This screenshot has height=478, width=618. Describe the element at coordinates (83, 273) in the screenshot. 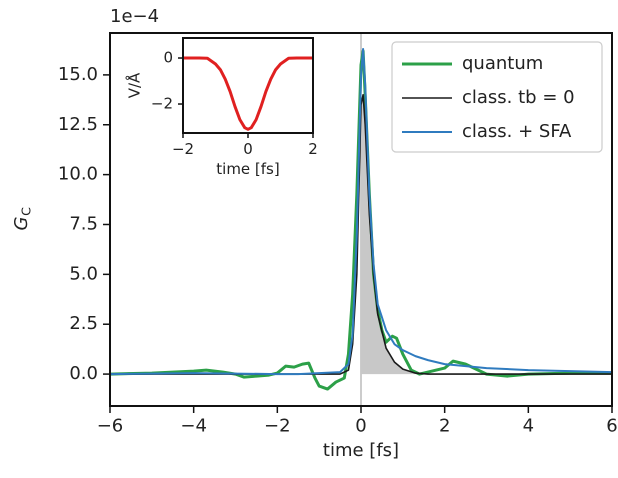

I see `y-tick-label: 5.0` at that location.